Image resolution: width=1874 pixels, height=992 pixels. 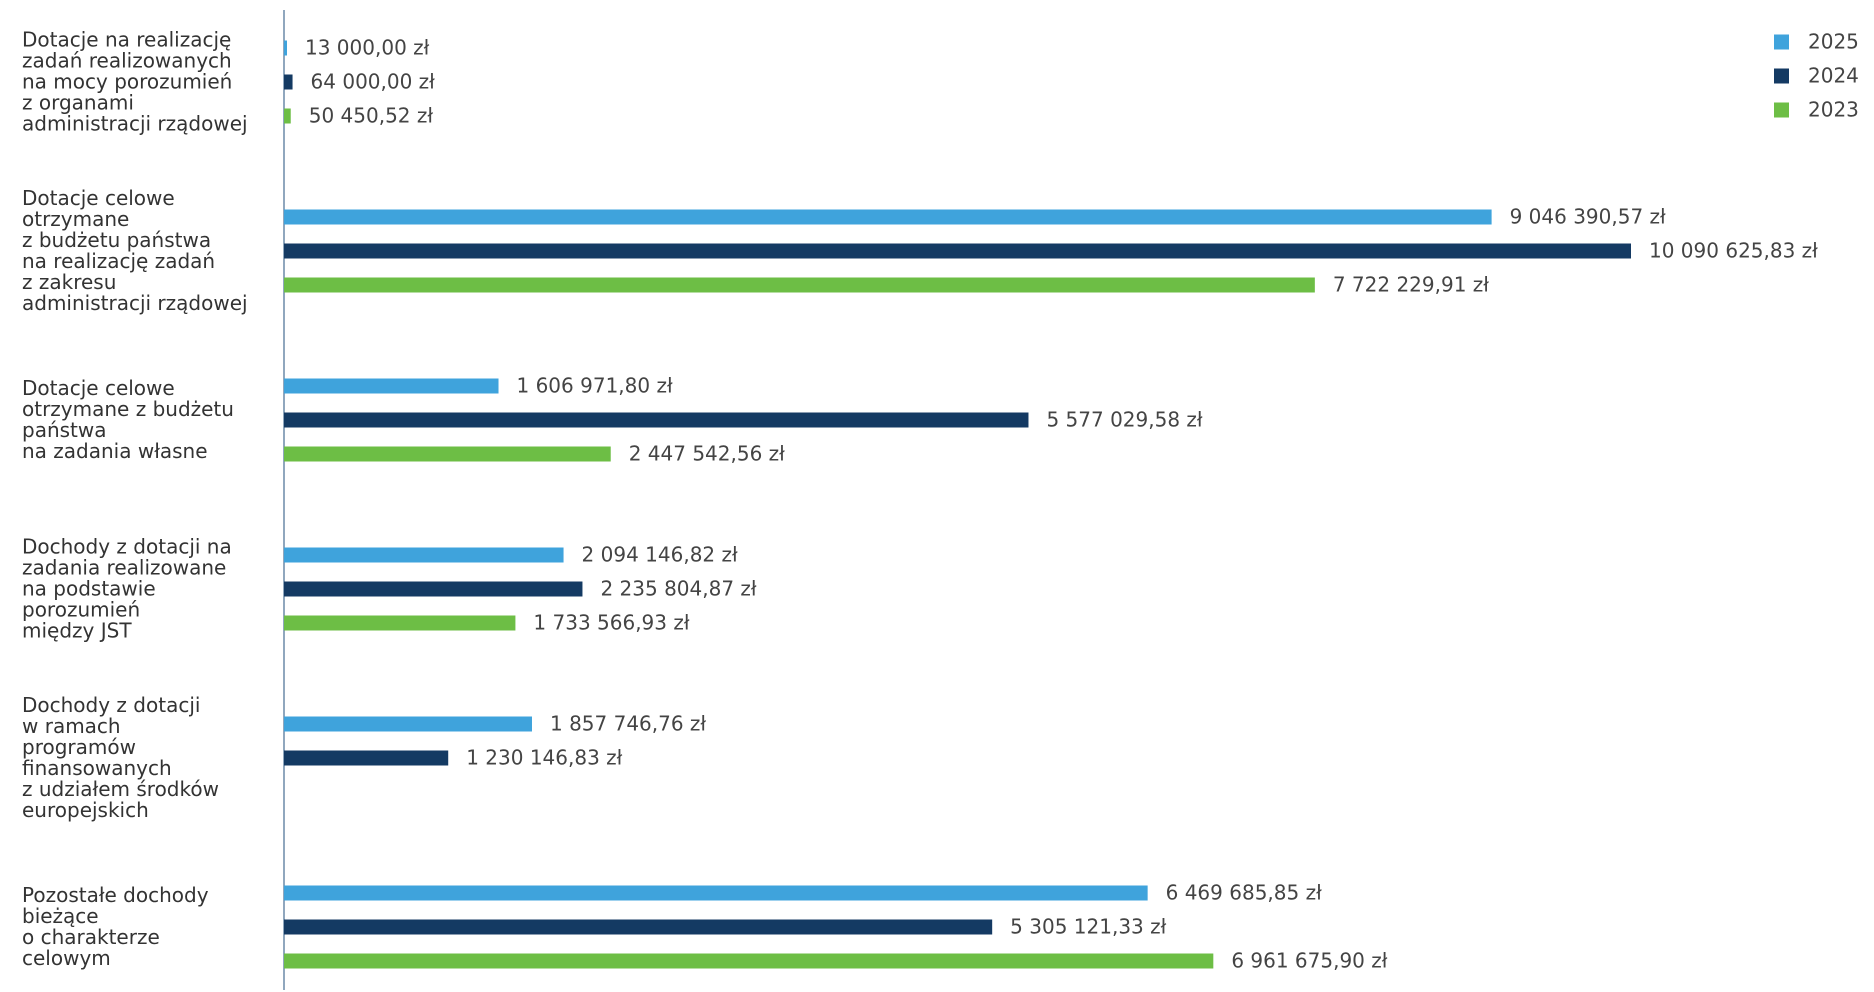 What do you see at coordinates (371, 116) in the screenshot?
I see `value-label: 50 450,52 zł` at bounding box center [371, 116].